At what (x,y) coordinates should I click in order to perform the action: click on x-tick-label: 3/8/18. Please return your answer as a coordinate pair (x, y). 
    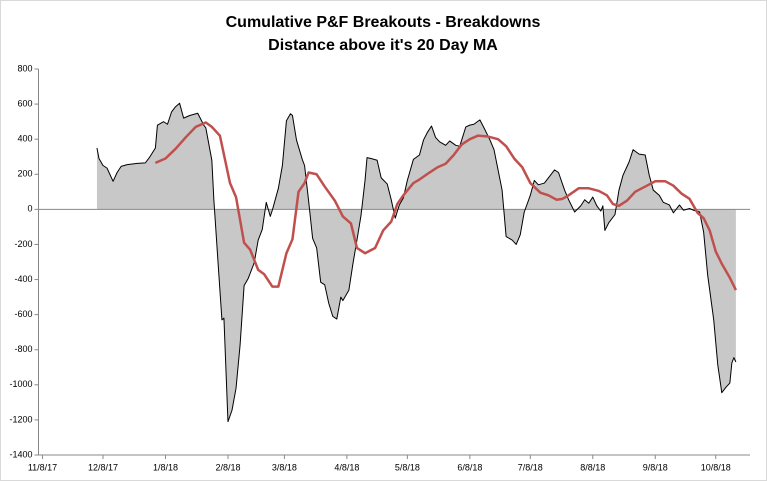
    Looking at the image, I should click on (284, 467).